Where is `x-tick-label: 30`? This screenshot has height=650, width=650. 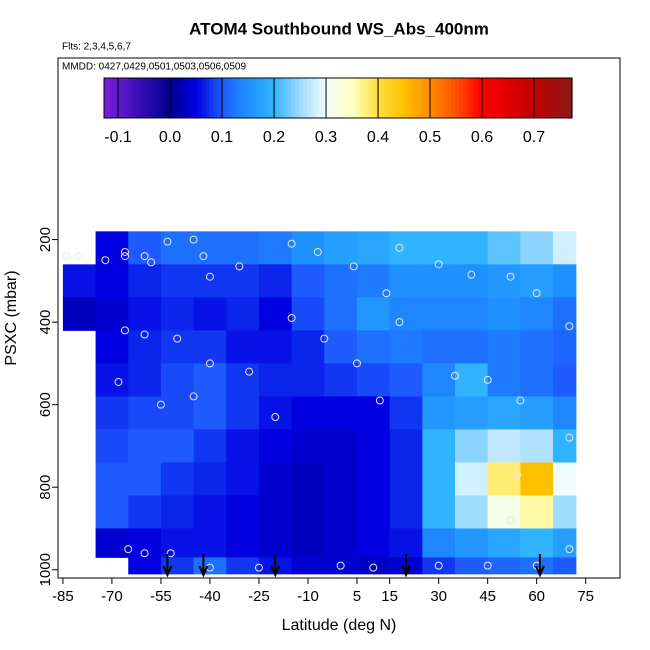 x-tick-label: 30 is located at coordinates (438, 596).